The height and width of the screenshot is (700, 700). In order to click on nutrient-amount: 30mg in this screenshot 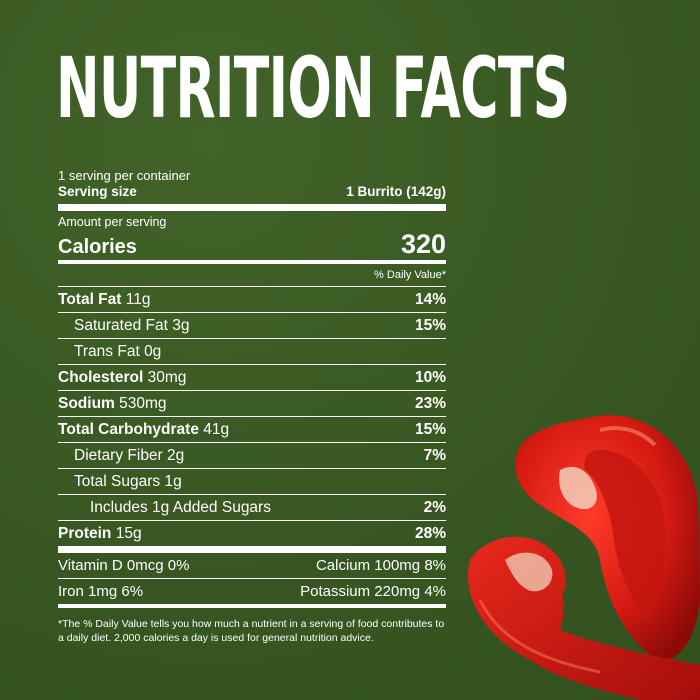, I will do `click(167, 377)`.